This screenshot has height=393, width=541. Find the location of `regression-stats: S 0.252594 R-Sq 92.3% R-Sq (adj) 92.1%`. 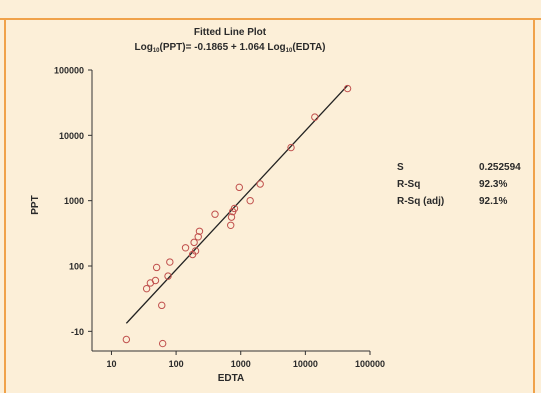

regression-stats: S 0.252594 R-Sq 92.3% R-Sq (adj) 92.1% is located at coordinates (468, 184).